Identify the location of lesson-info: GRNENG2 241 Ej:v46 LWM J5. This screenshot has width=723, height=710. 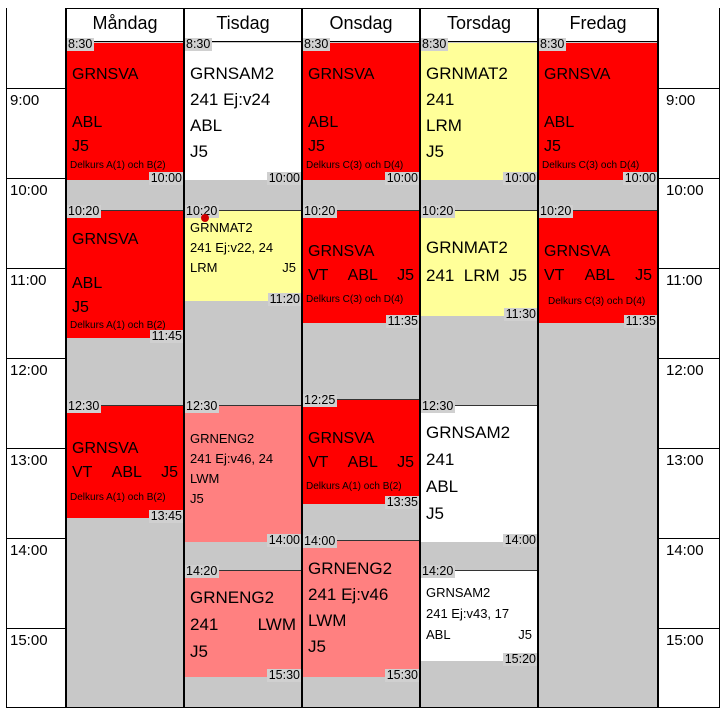
(361, 608).